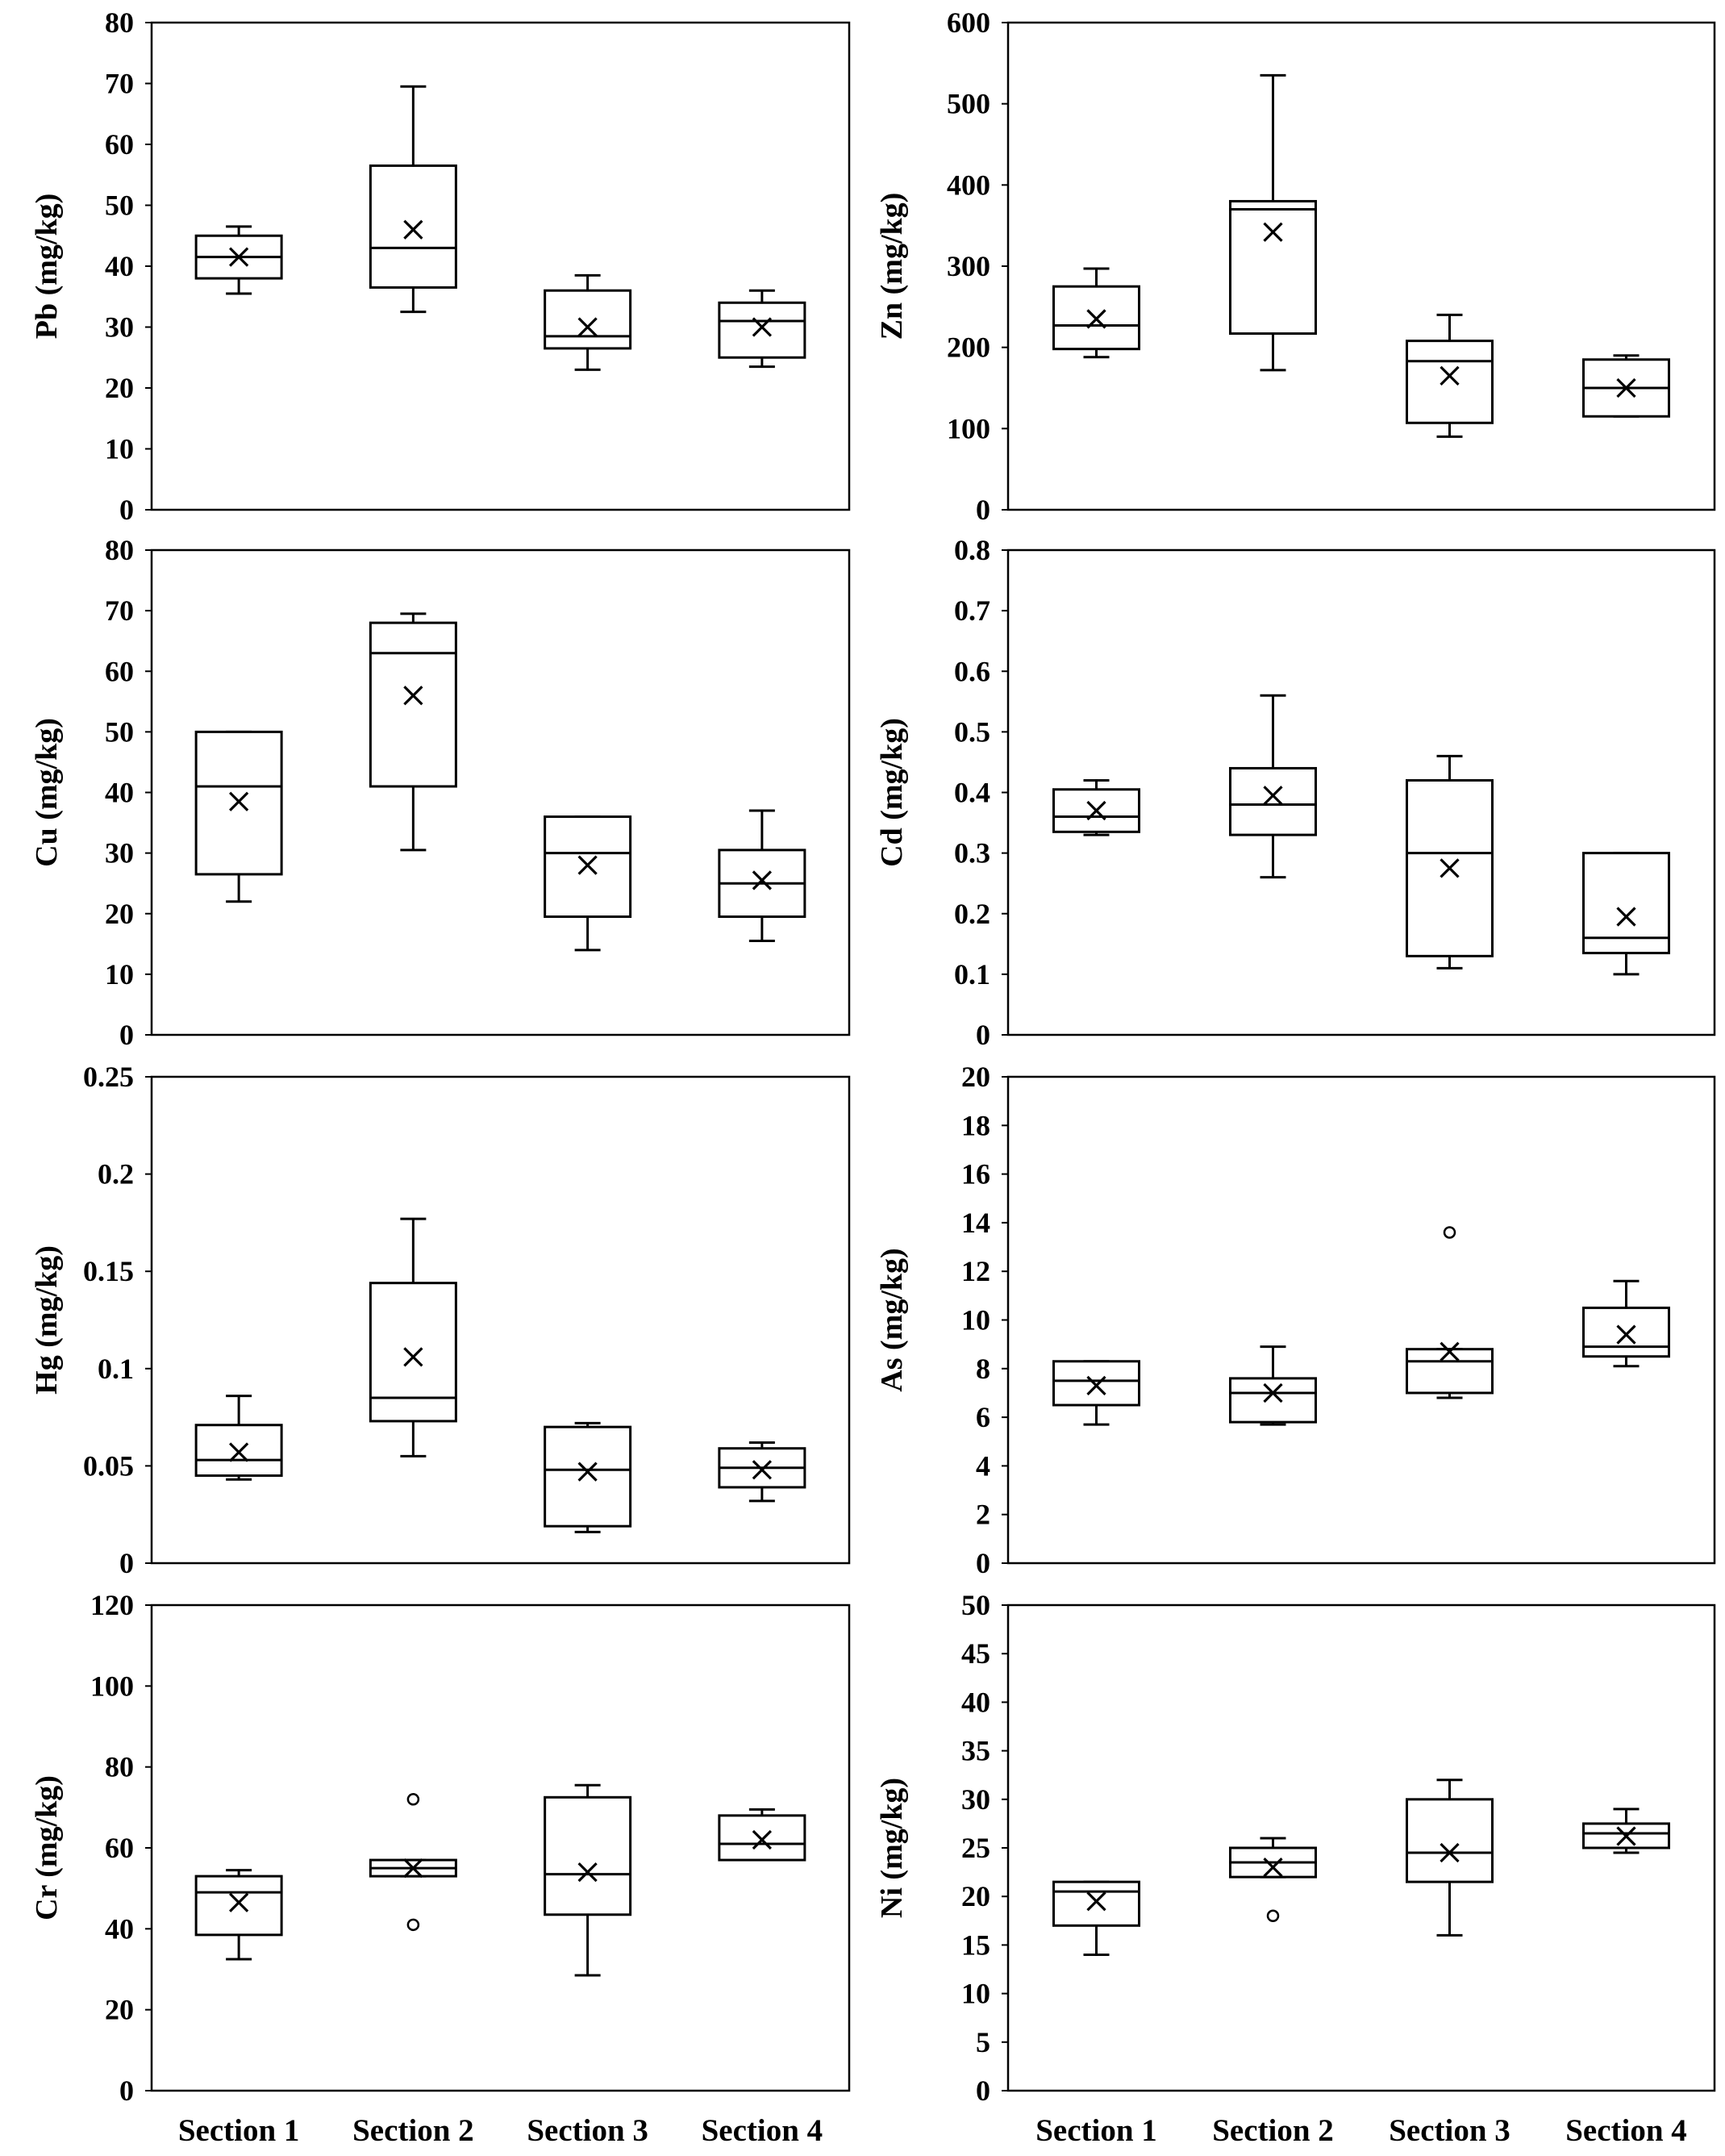  What do you see at coordinates (892, 792) in the screenshot?
I see `y-axis-label: Cd (mg/kg)` at bounding box center [892, 792].